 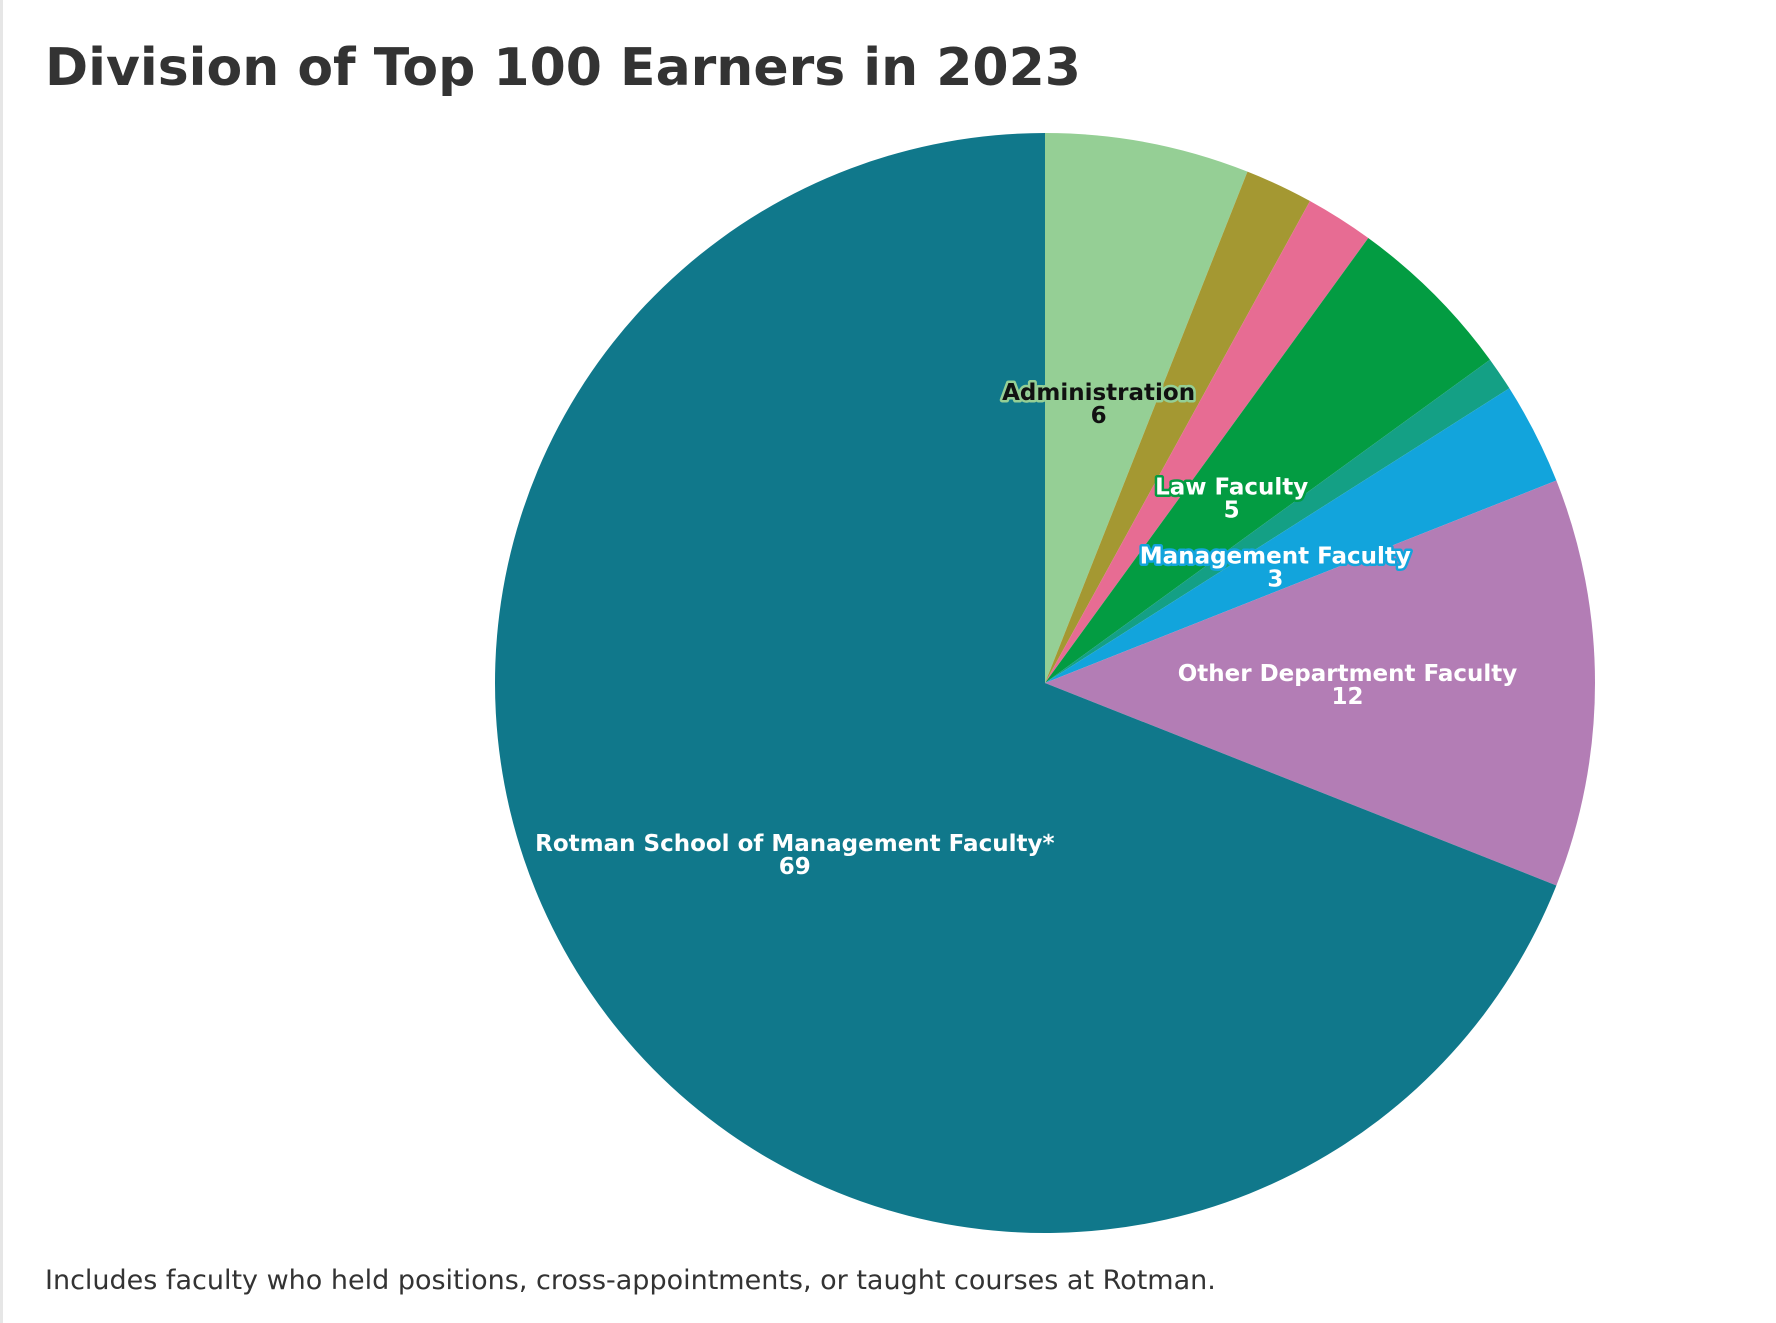 I want to click on slice-value-rotman-school-of-management-faculty: 69, so click(x=795, y=867).